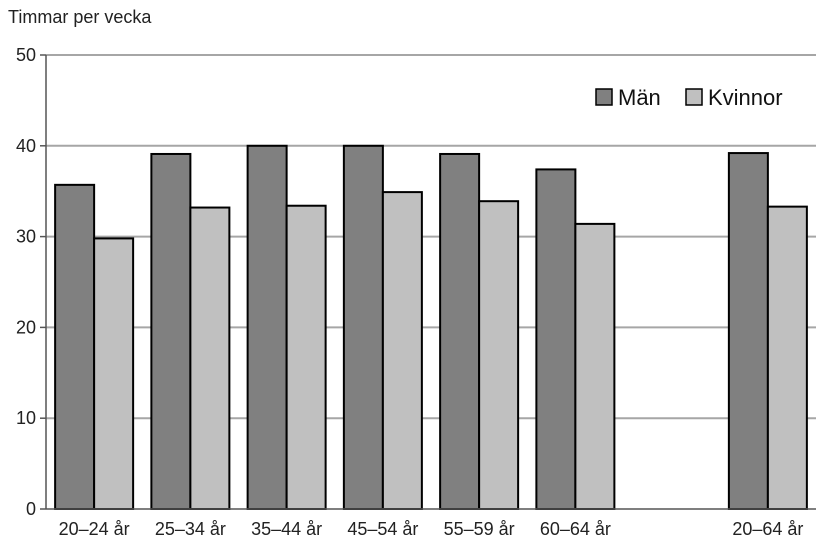 The width and height of the screenshot is (824, 550). What do you see at coordinates (286, 529) in the screenshot?
I see `x-tick-label: 35–44 år` at bounding box center [286, 529].